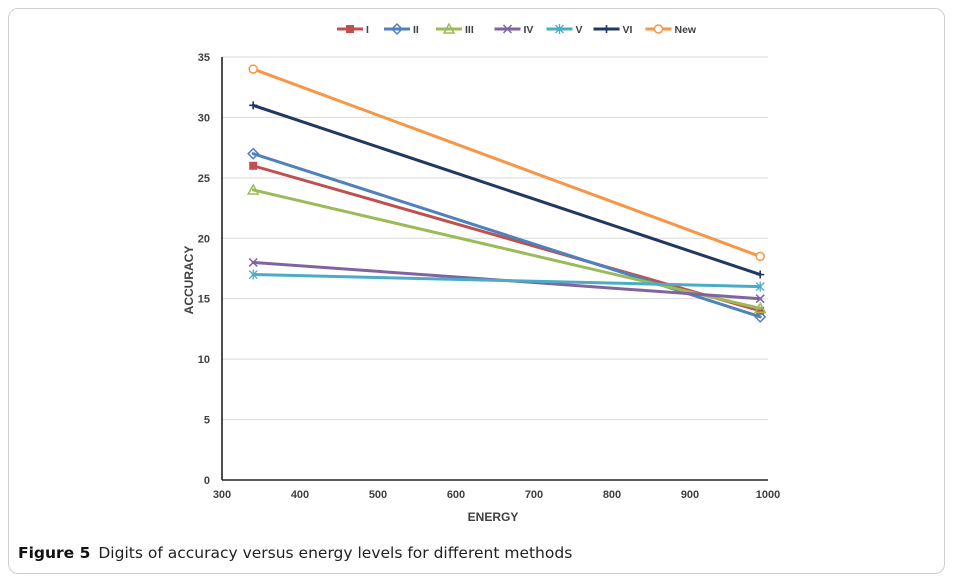  Describe the element at coordinates (189, 280) in the screenshot. I see `y-axis-label: ACCURACY` at that location.